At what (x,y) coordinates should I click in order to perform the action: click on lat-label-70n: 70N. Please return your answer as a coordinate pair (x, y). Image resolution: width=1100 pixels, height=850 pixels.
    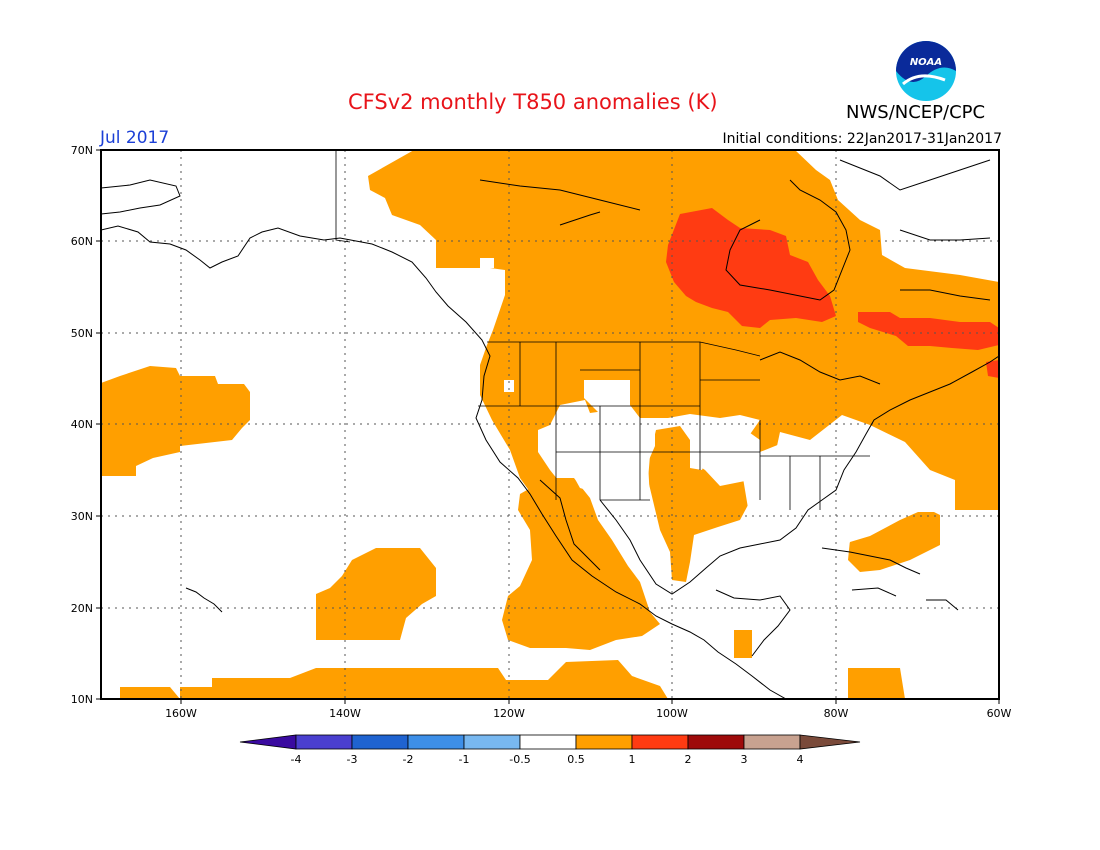
    Looking at the image, I should click on (82, 150).